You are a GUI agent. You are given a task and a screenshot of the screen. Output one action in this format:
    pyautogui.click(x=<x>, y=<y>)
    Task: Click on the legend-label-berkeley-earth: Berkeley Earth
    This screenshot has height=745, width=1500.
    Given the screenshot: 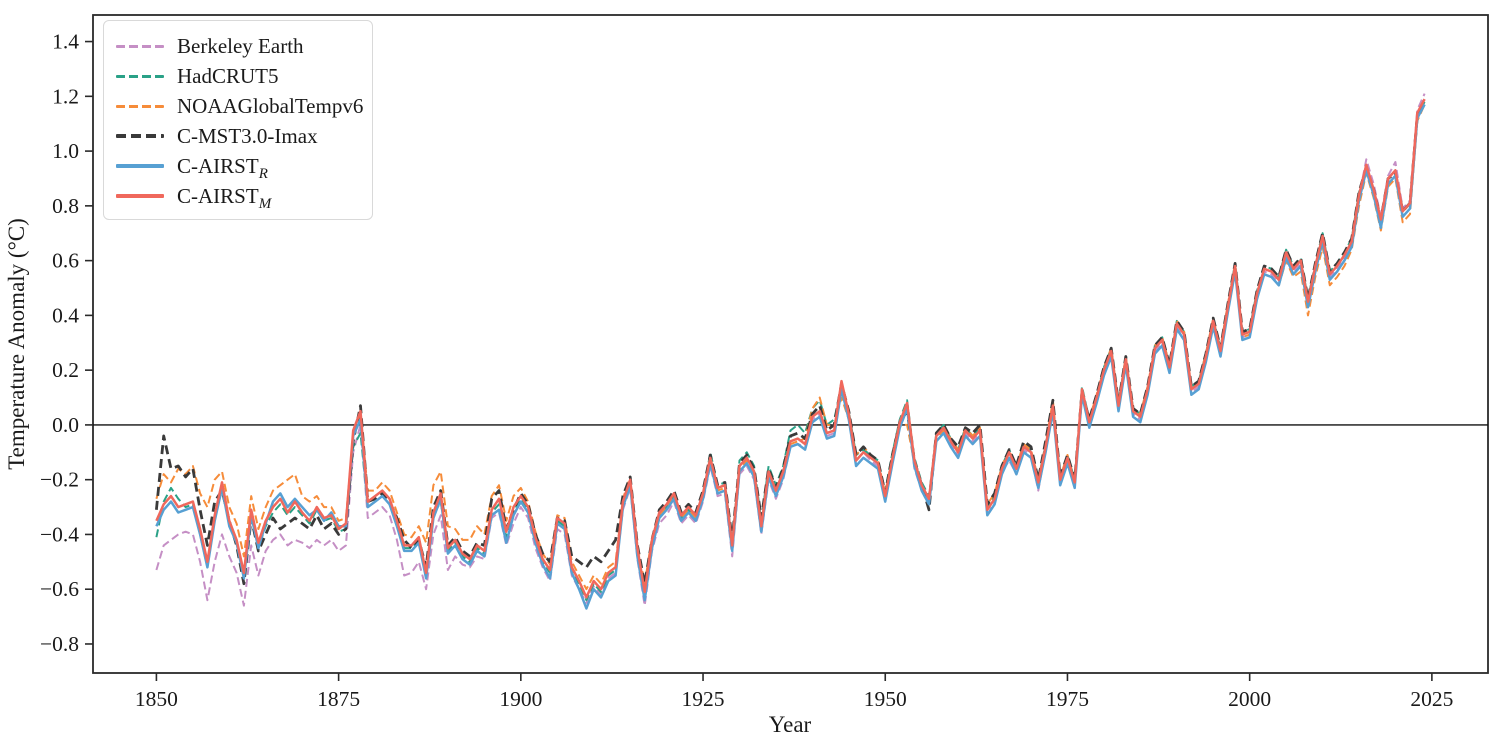 What is the action you would take?
    pyautogui.click(x=240, y=45)
    